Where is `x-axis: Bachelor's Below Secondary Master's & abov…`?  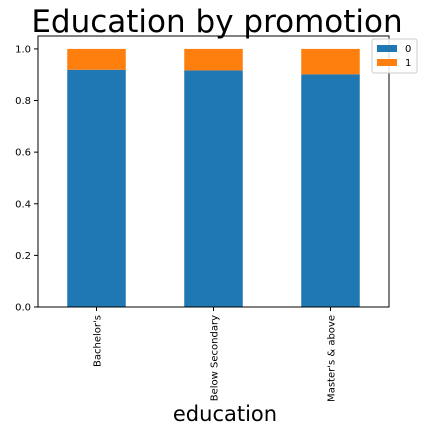
x-axis: Bachelor's Below Secondary Master's & abov… is located at coordinates (215, 354).